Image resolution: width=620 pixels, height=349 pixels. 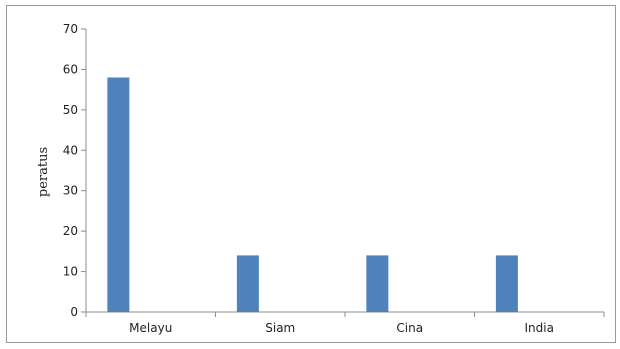 What do you see at coordinates (70, 150) in the screenshot?
I see `y-tick-label: 40` at bounding box center [70, 150].